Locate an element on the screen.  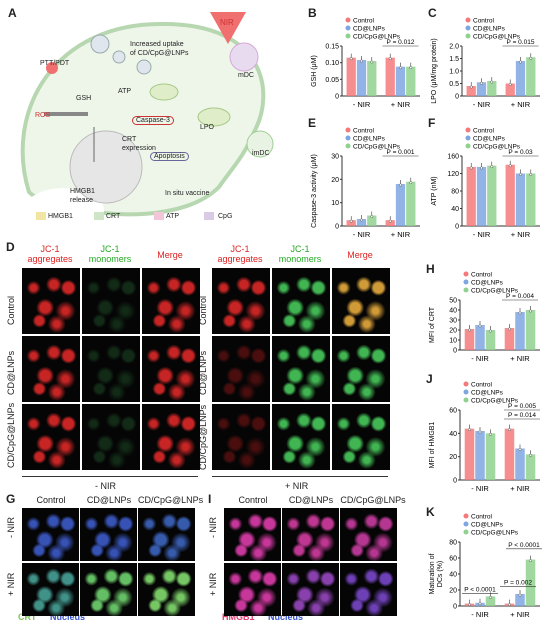
p-value-annotation: P = 0.03 is located at coordinates (520, 152).